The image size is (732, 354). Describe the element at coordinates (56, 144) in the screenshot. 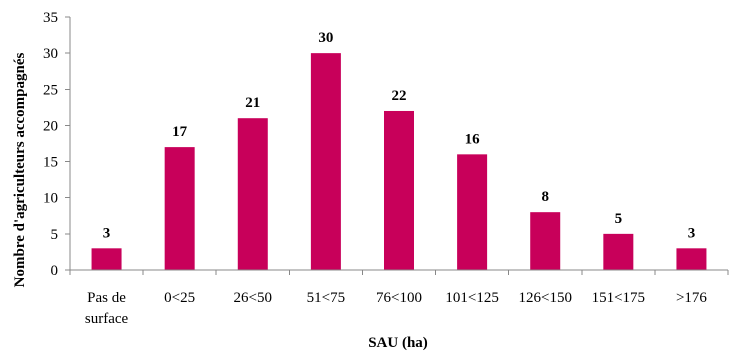

I see `y-axis-ticks: 0 5 10 15 20 25 30 35` at that location.